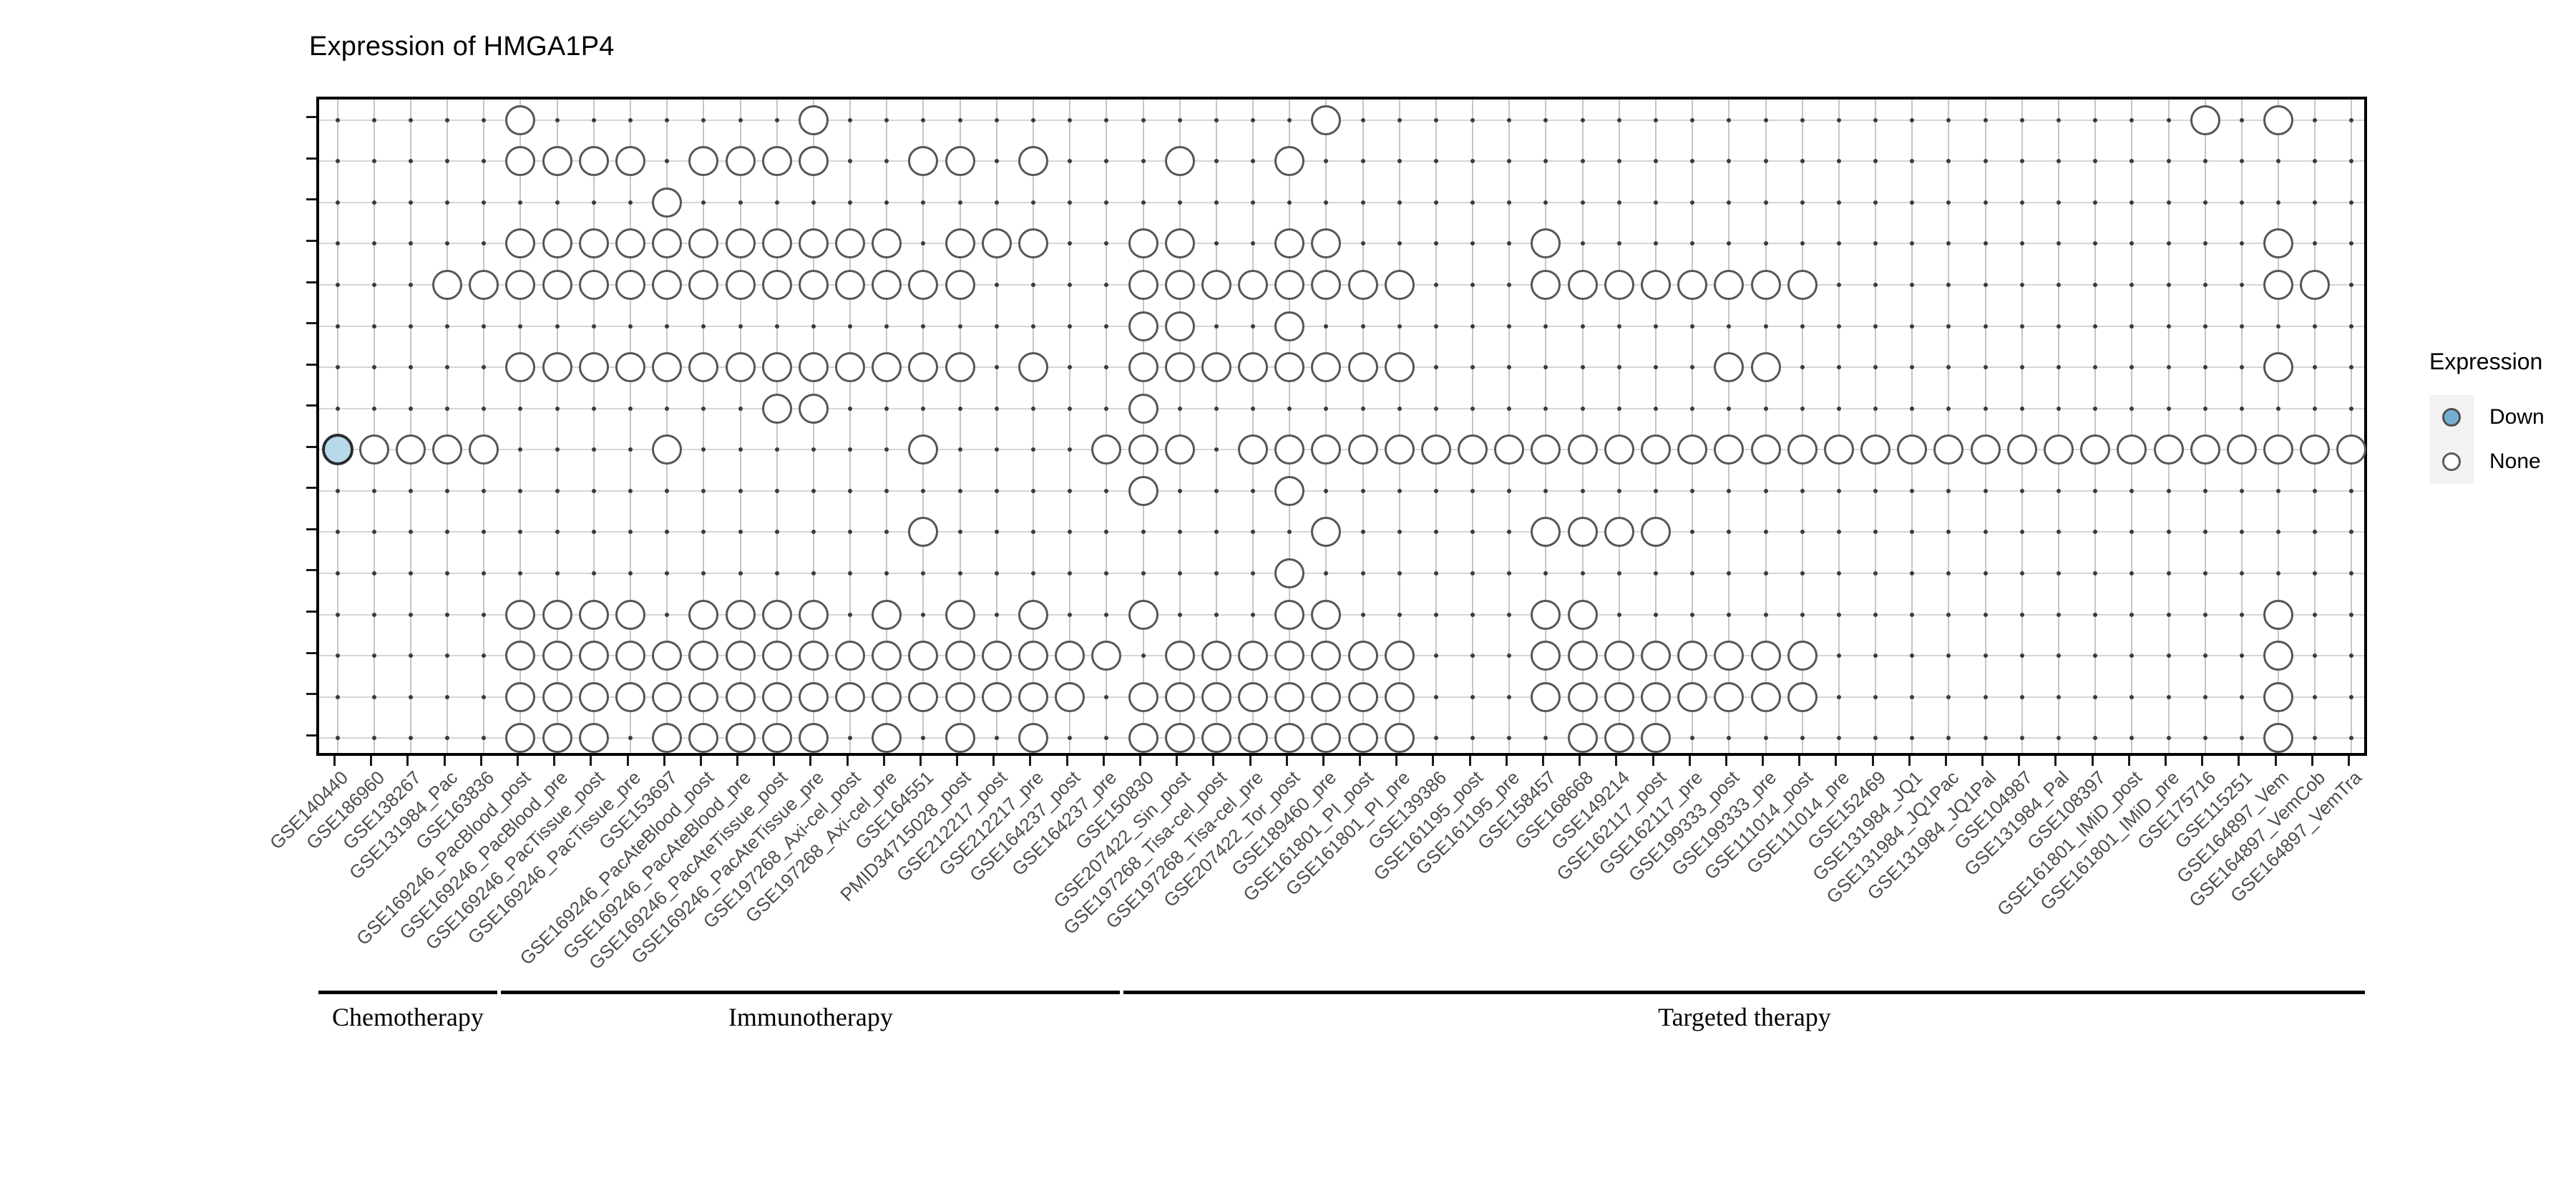 This screenshot has height=1181, width=2576. I want to click on legend-item: None, so click(2500, 461).